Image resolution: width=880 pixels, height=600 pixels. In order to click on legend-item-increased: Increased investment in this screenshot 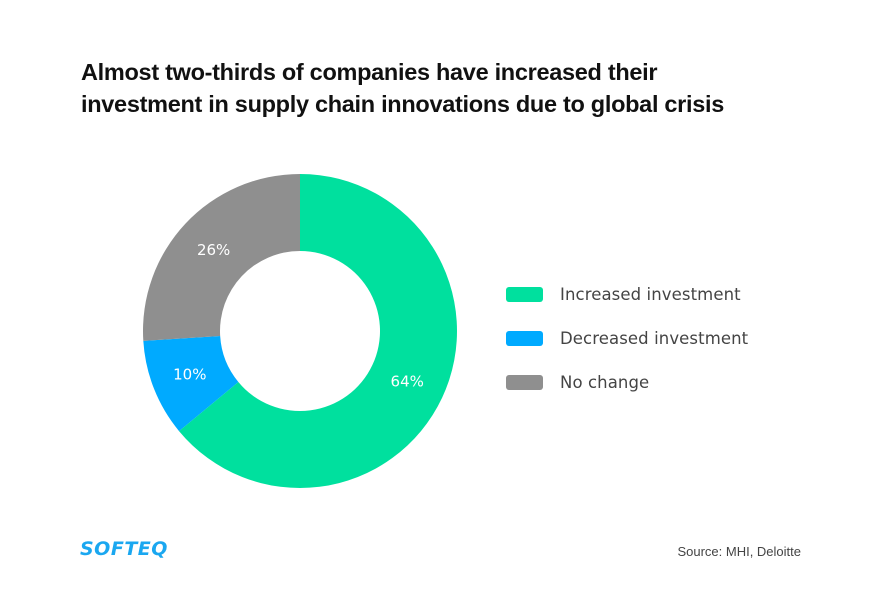, I will do `click(627, 294)`.